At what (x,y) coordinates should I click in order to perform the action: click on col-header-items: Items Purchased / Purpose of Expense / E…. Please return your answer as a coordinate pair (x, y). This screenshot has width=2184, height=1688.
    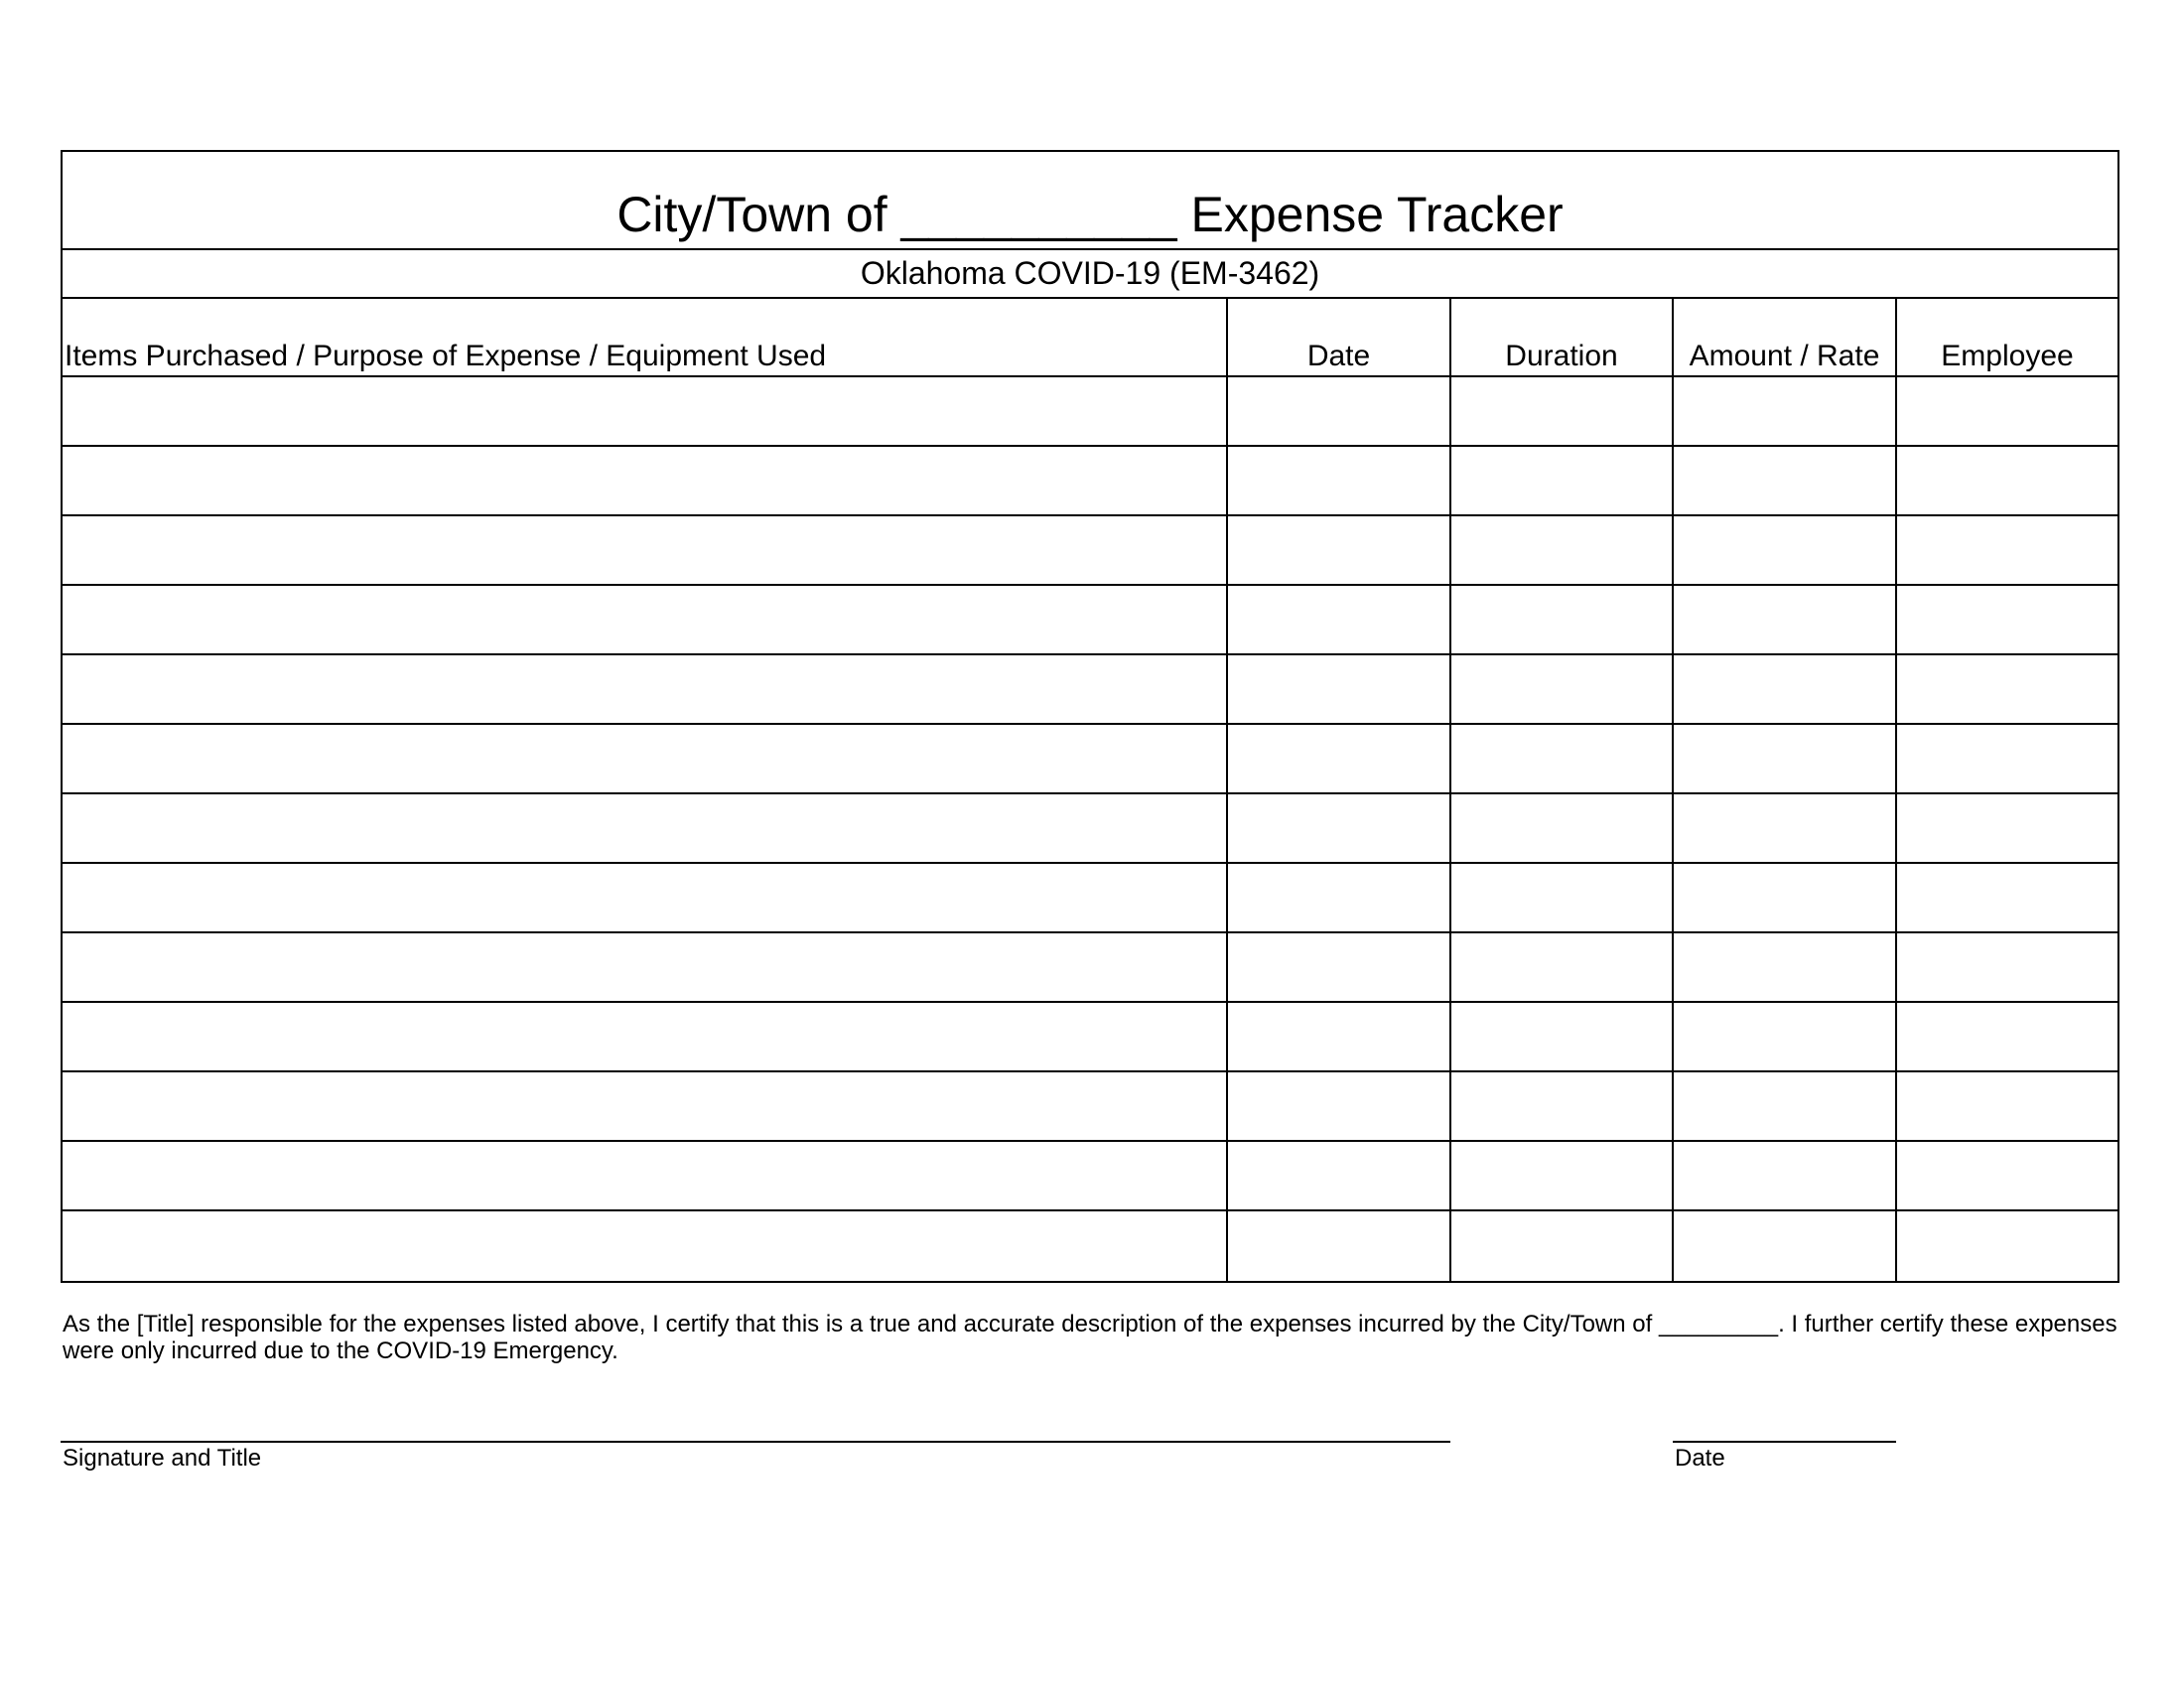
    Looking at the image, I should click on (645, 337).